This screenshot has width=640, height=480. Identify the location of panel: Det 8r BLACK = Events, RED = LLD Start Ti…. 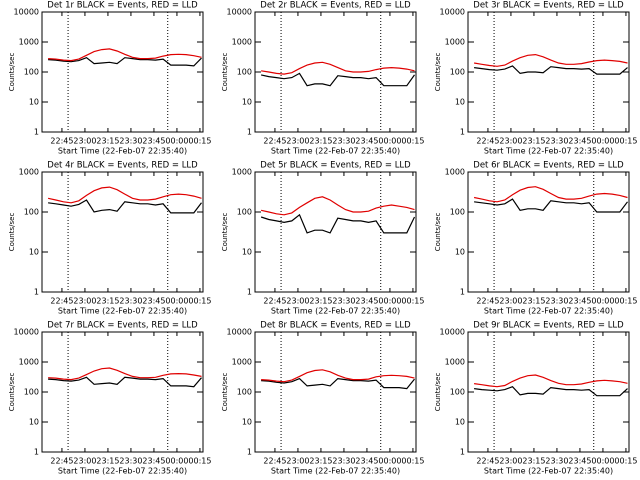
(322, 398).